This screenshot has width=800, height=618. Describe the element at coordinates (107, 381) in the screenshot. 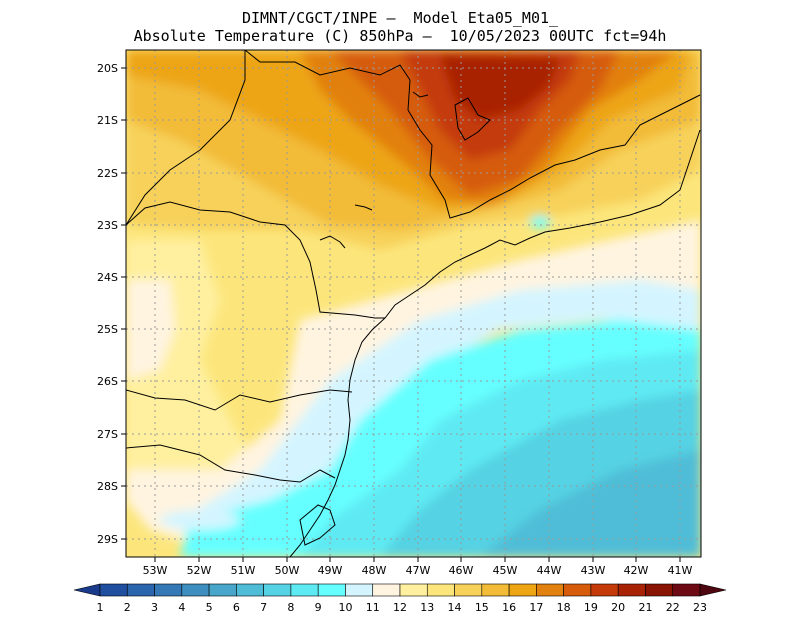

I see `lat-label: 26S` at that location.